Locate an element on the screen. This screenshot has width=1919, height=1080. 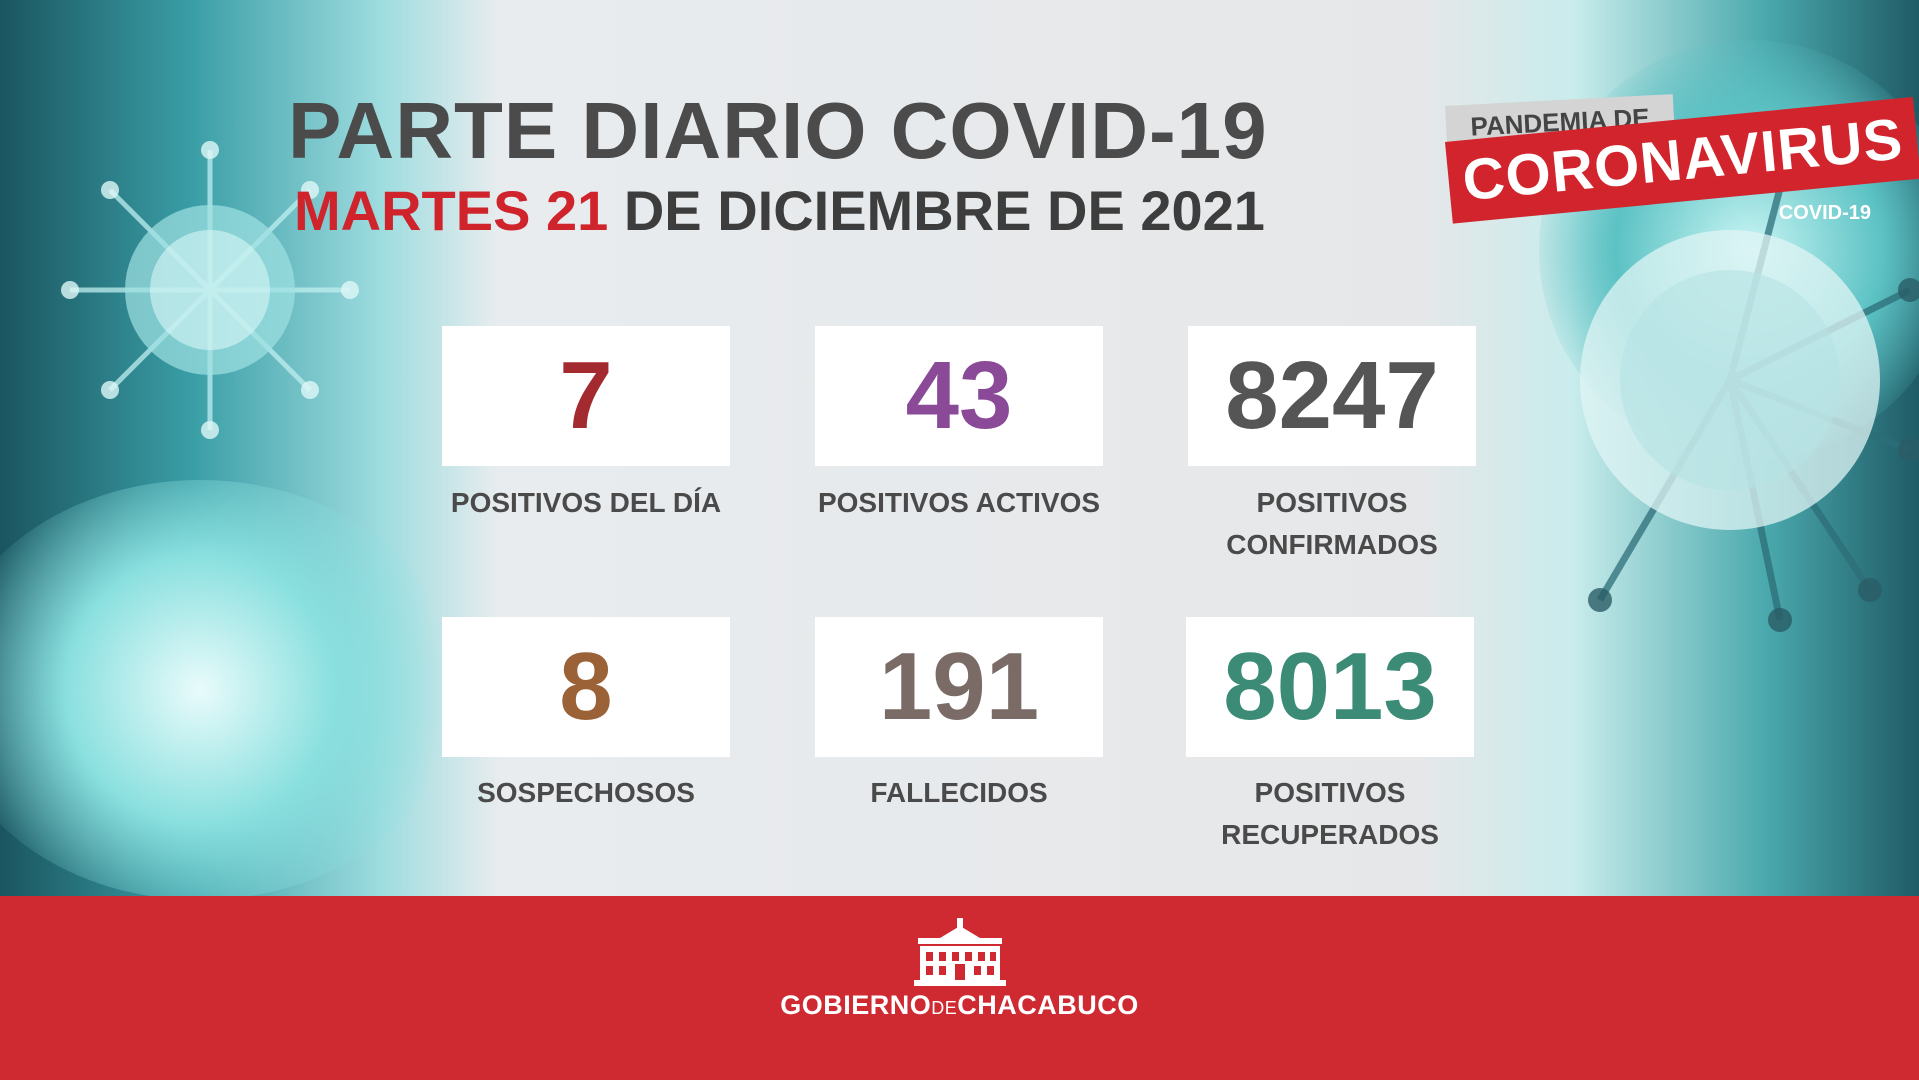
stat-card: 8247 is located at coordinates (1332, 396).